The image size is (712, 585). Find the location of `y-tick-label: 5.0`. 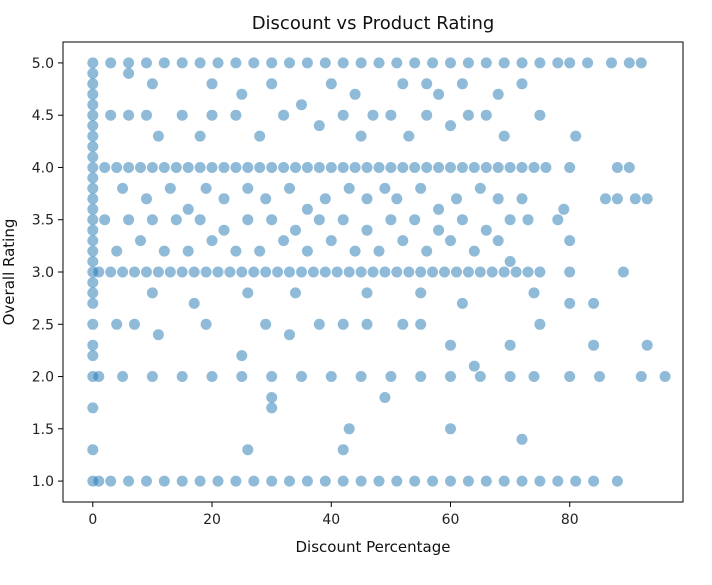

y-tick-label: 5.0 is located at coordinates (43, 64).